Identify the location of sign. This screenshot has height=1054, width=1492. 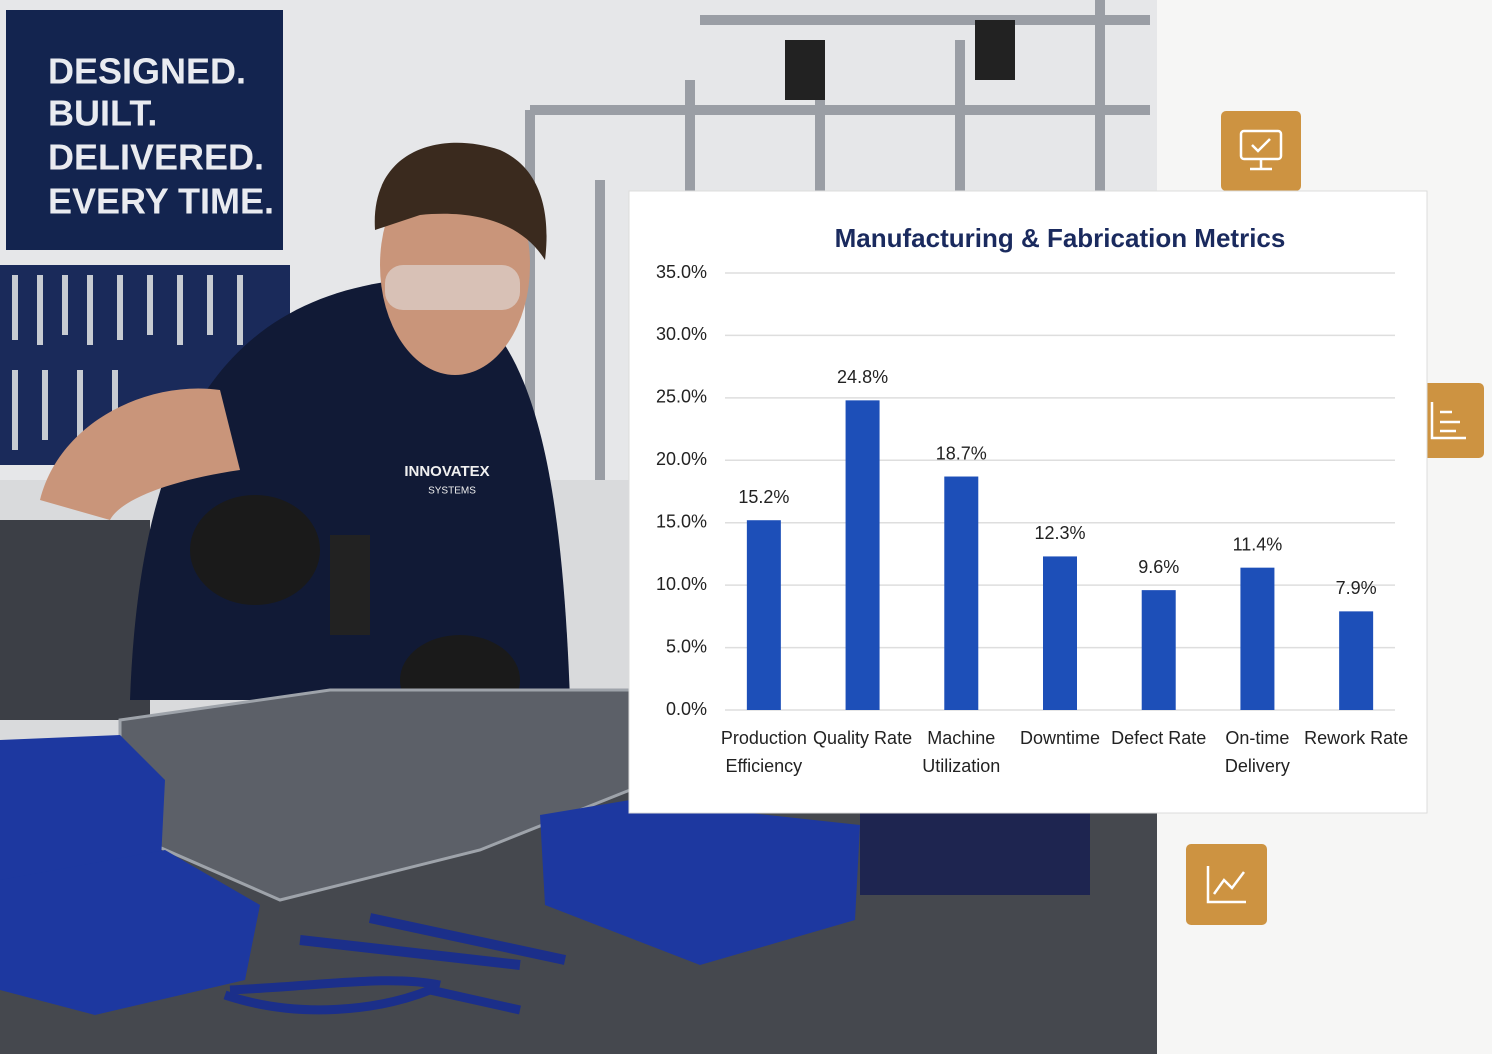
(144, 130).